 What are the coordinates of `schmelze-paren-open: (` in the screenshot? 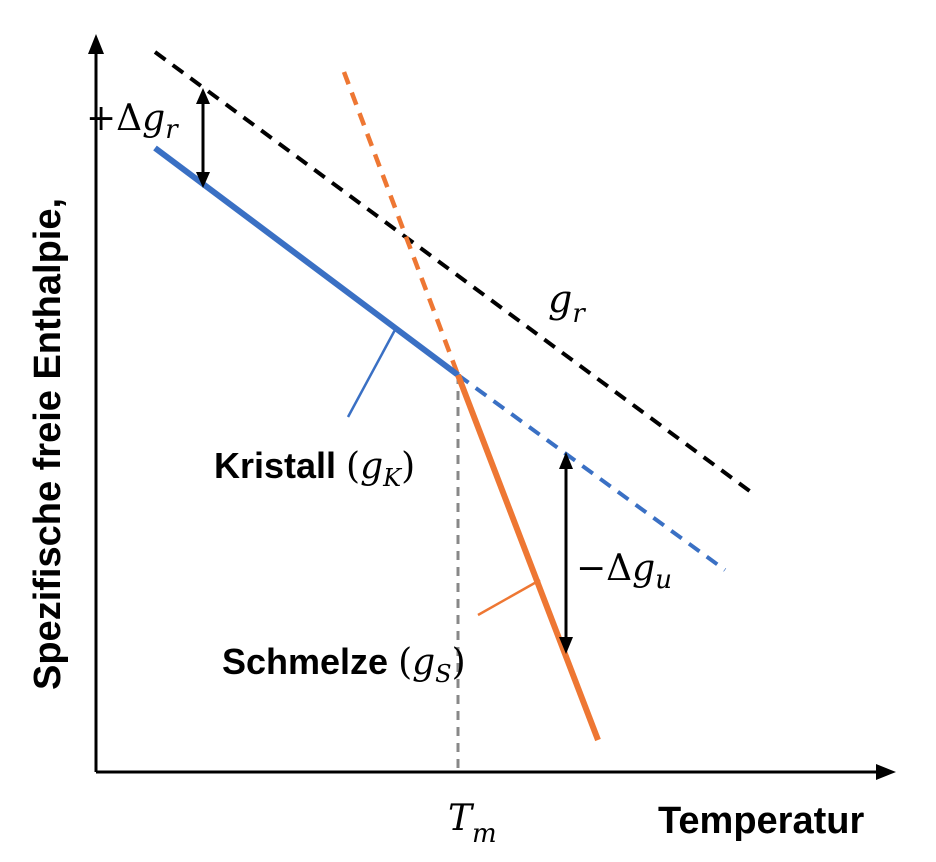 It's located at (405, 662).